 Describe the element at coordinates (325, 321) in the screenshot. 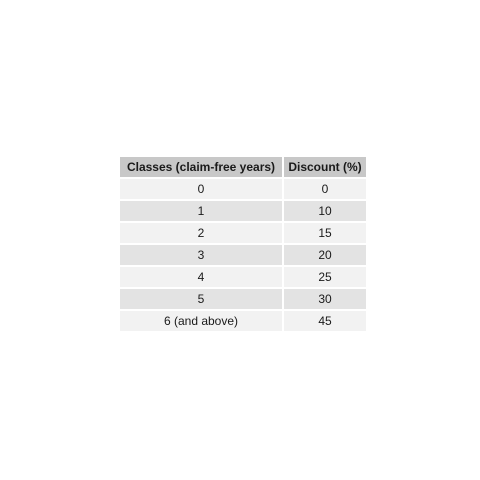

I see `discount-cell: 45` at that location.